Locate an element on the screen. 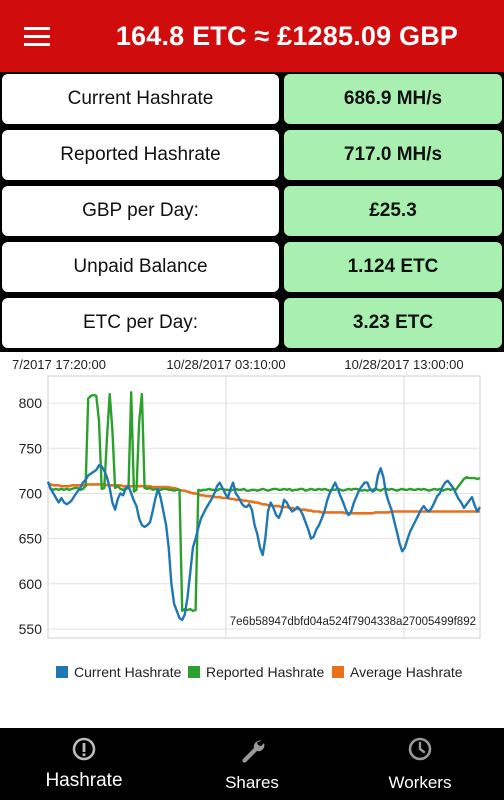 This screenshot has width=504, height=800. bottom-nav: Hashrate Shares Workers is located at coordinates (252, 764).